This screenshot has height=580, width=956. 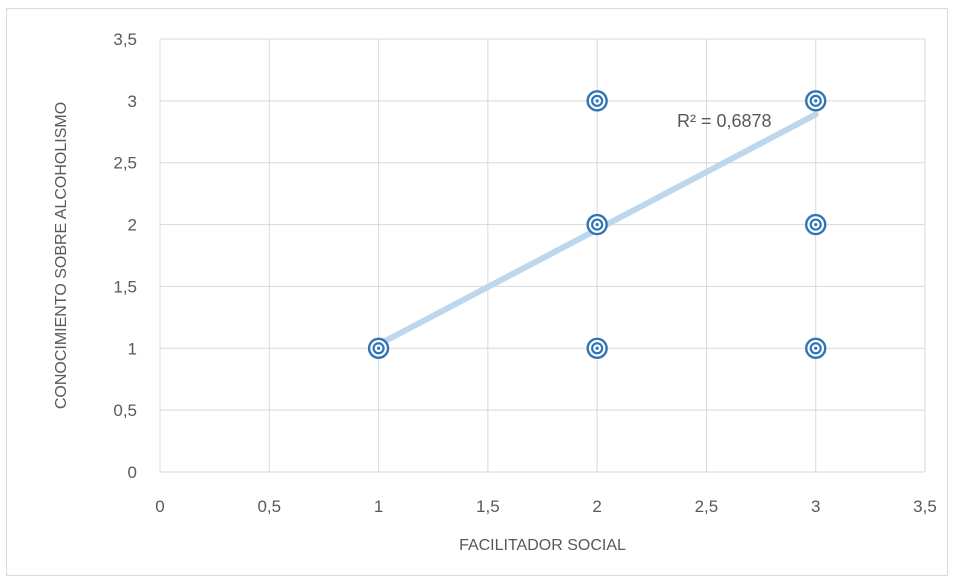 What do you see at coordinates (132, 472) in the screenshot?
I see `y-tick-label: 0` at bounding box center [132, 472].